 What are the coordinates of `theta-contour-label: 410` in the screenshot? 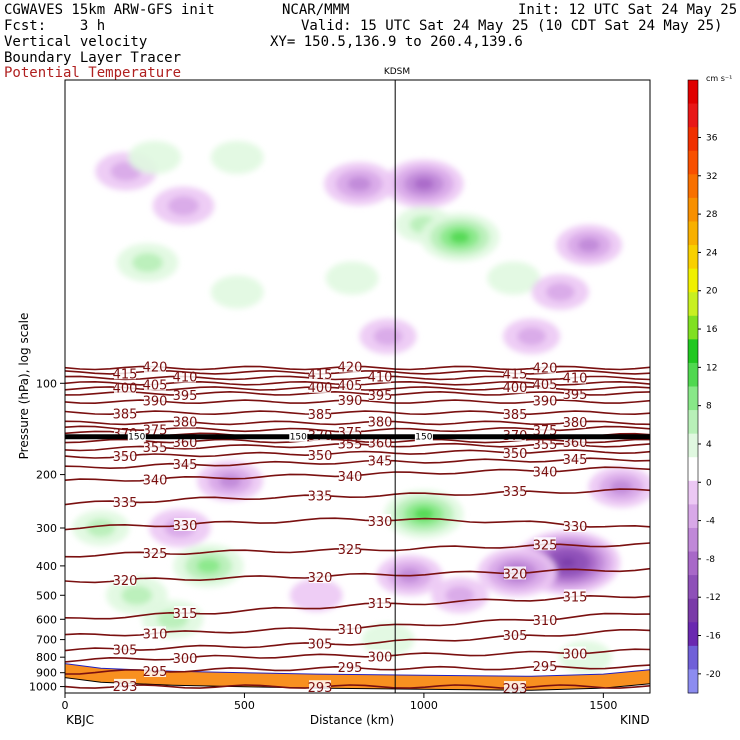 It's located at (575, 379).